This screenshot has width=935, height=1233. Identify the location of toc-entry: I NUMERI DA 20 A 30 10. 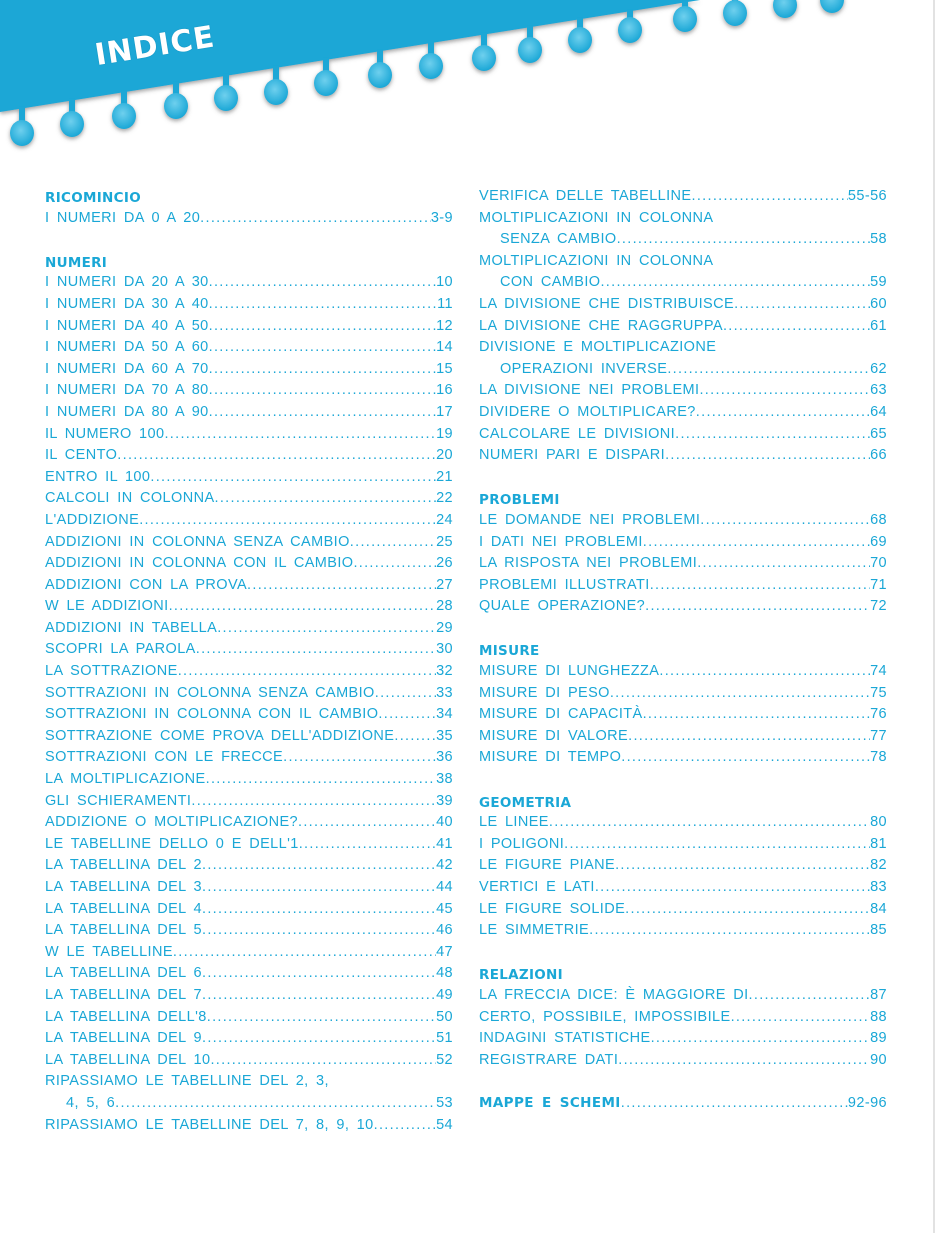
(249, 283).